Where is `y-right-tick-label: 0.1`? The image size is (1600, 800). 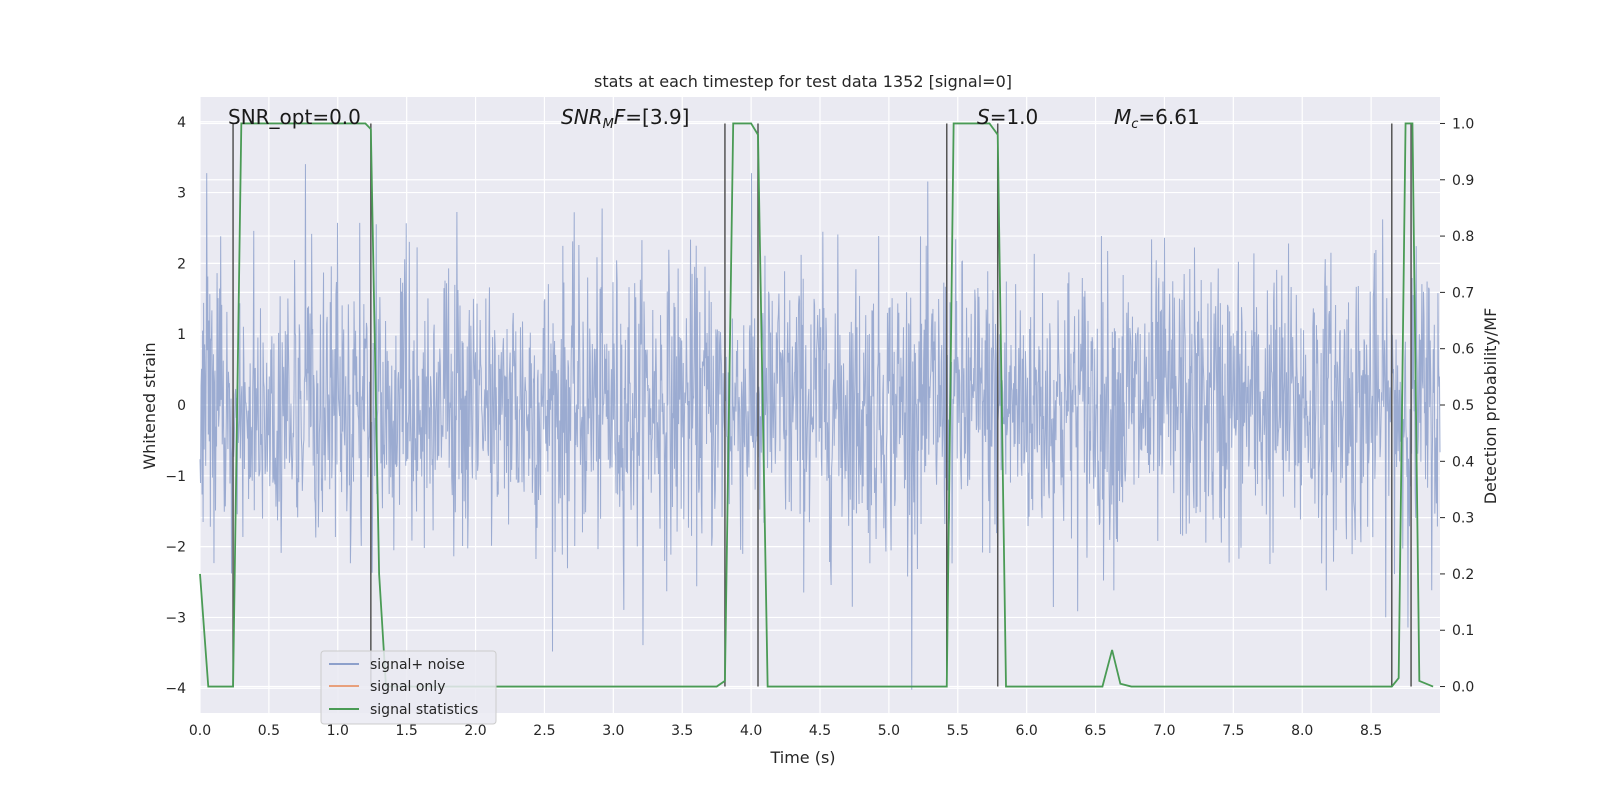
y-right-tick-label: 0.1 is located at coordinates (1463, 631).